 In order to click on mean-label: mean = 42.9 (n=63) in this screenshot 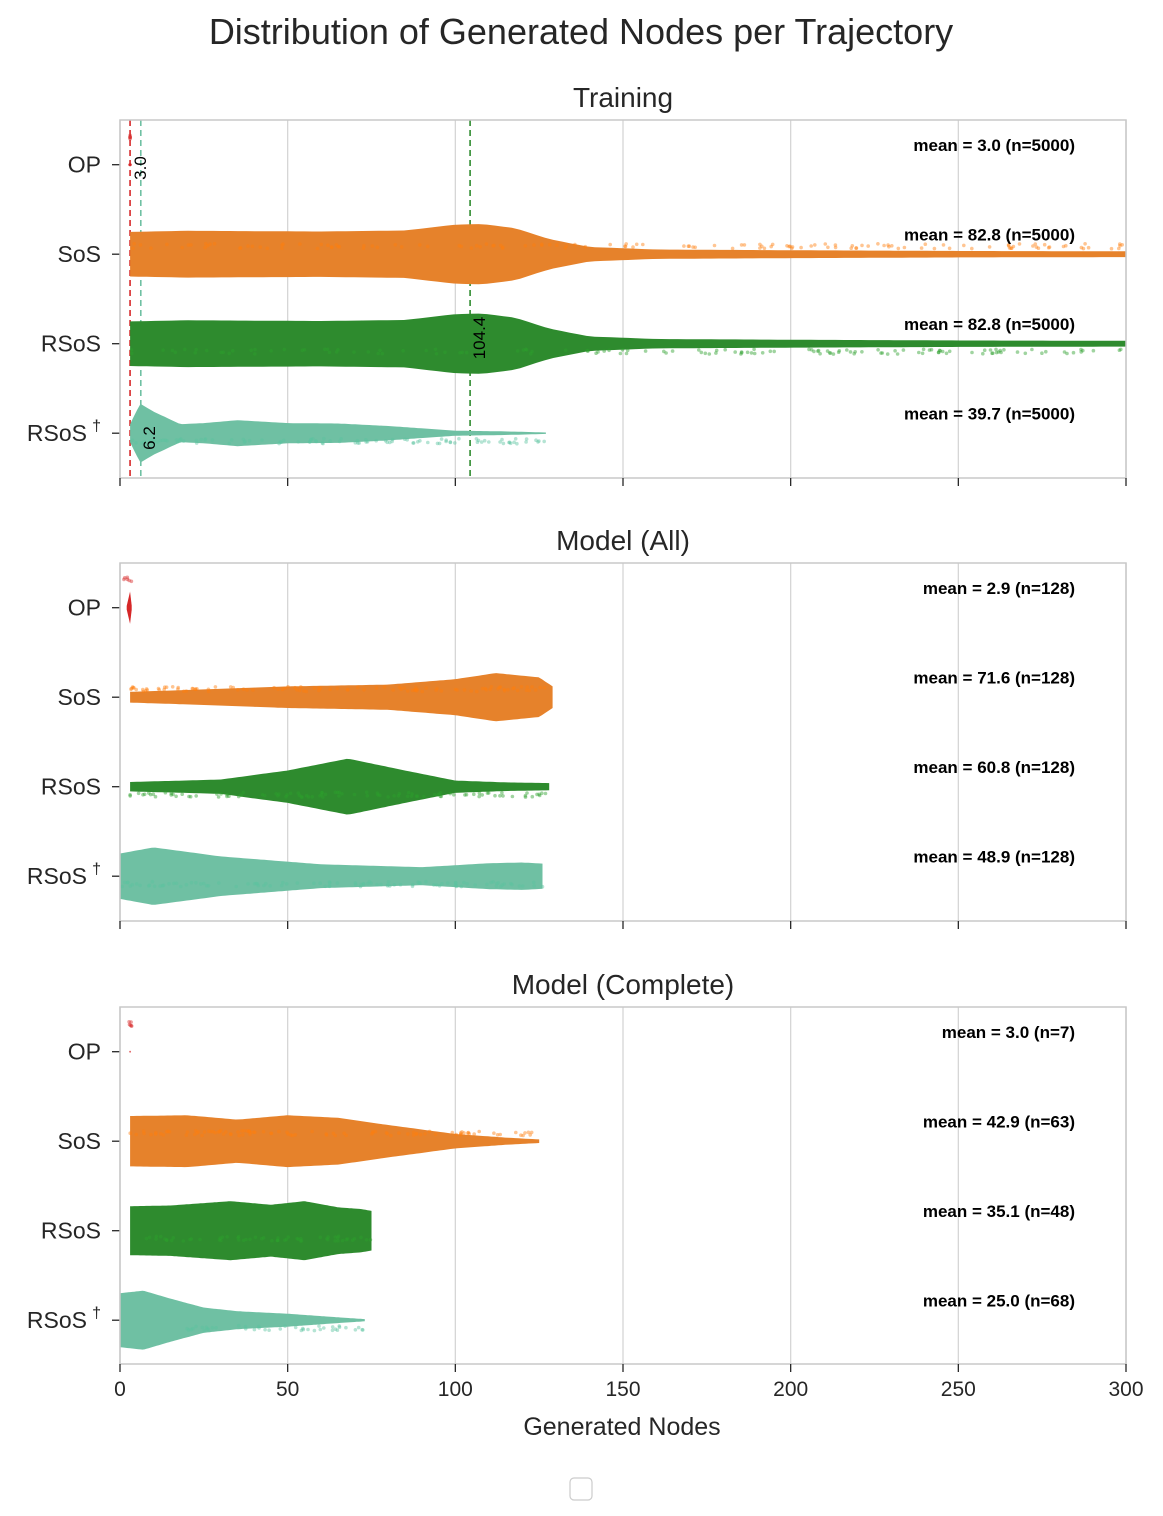, I will do `click(999, 1122)`.